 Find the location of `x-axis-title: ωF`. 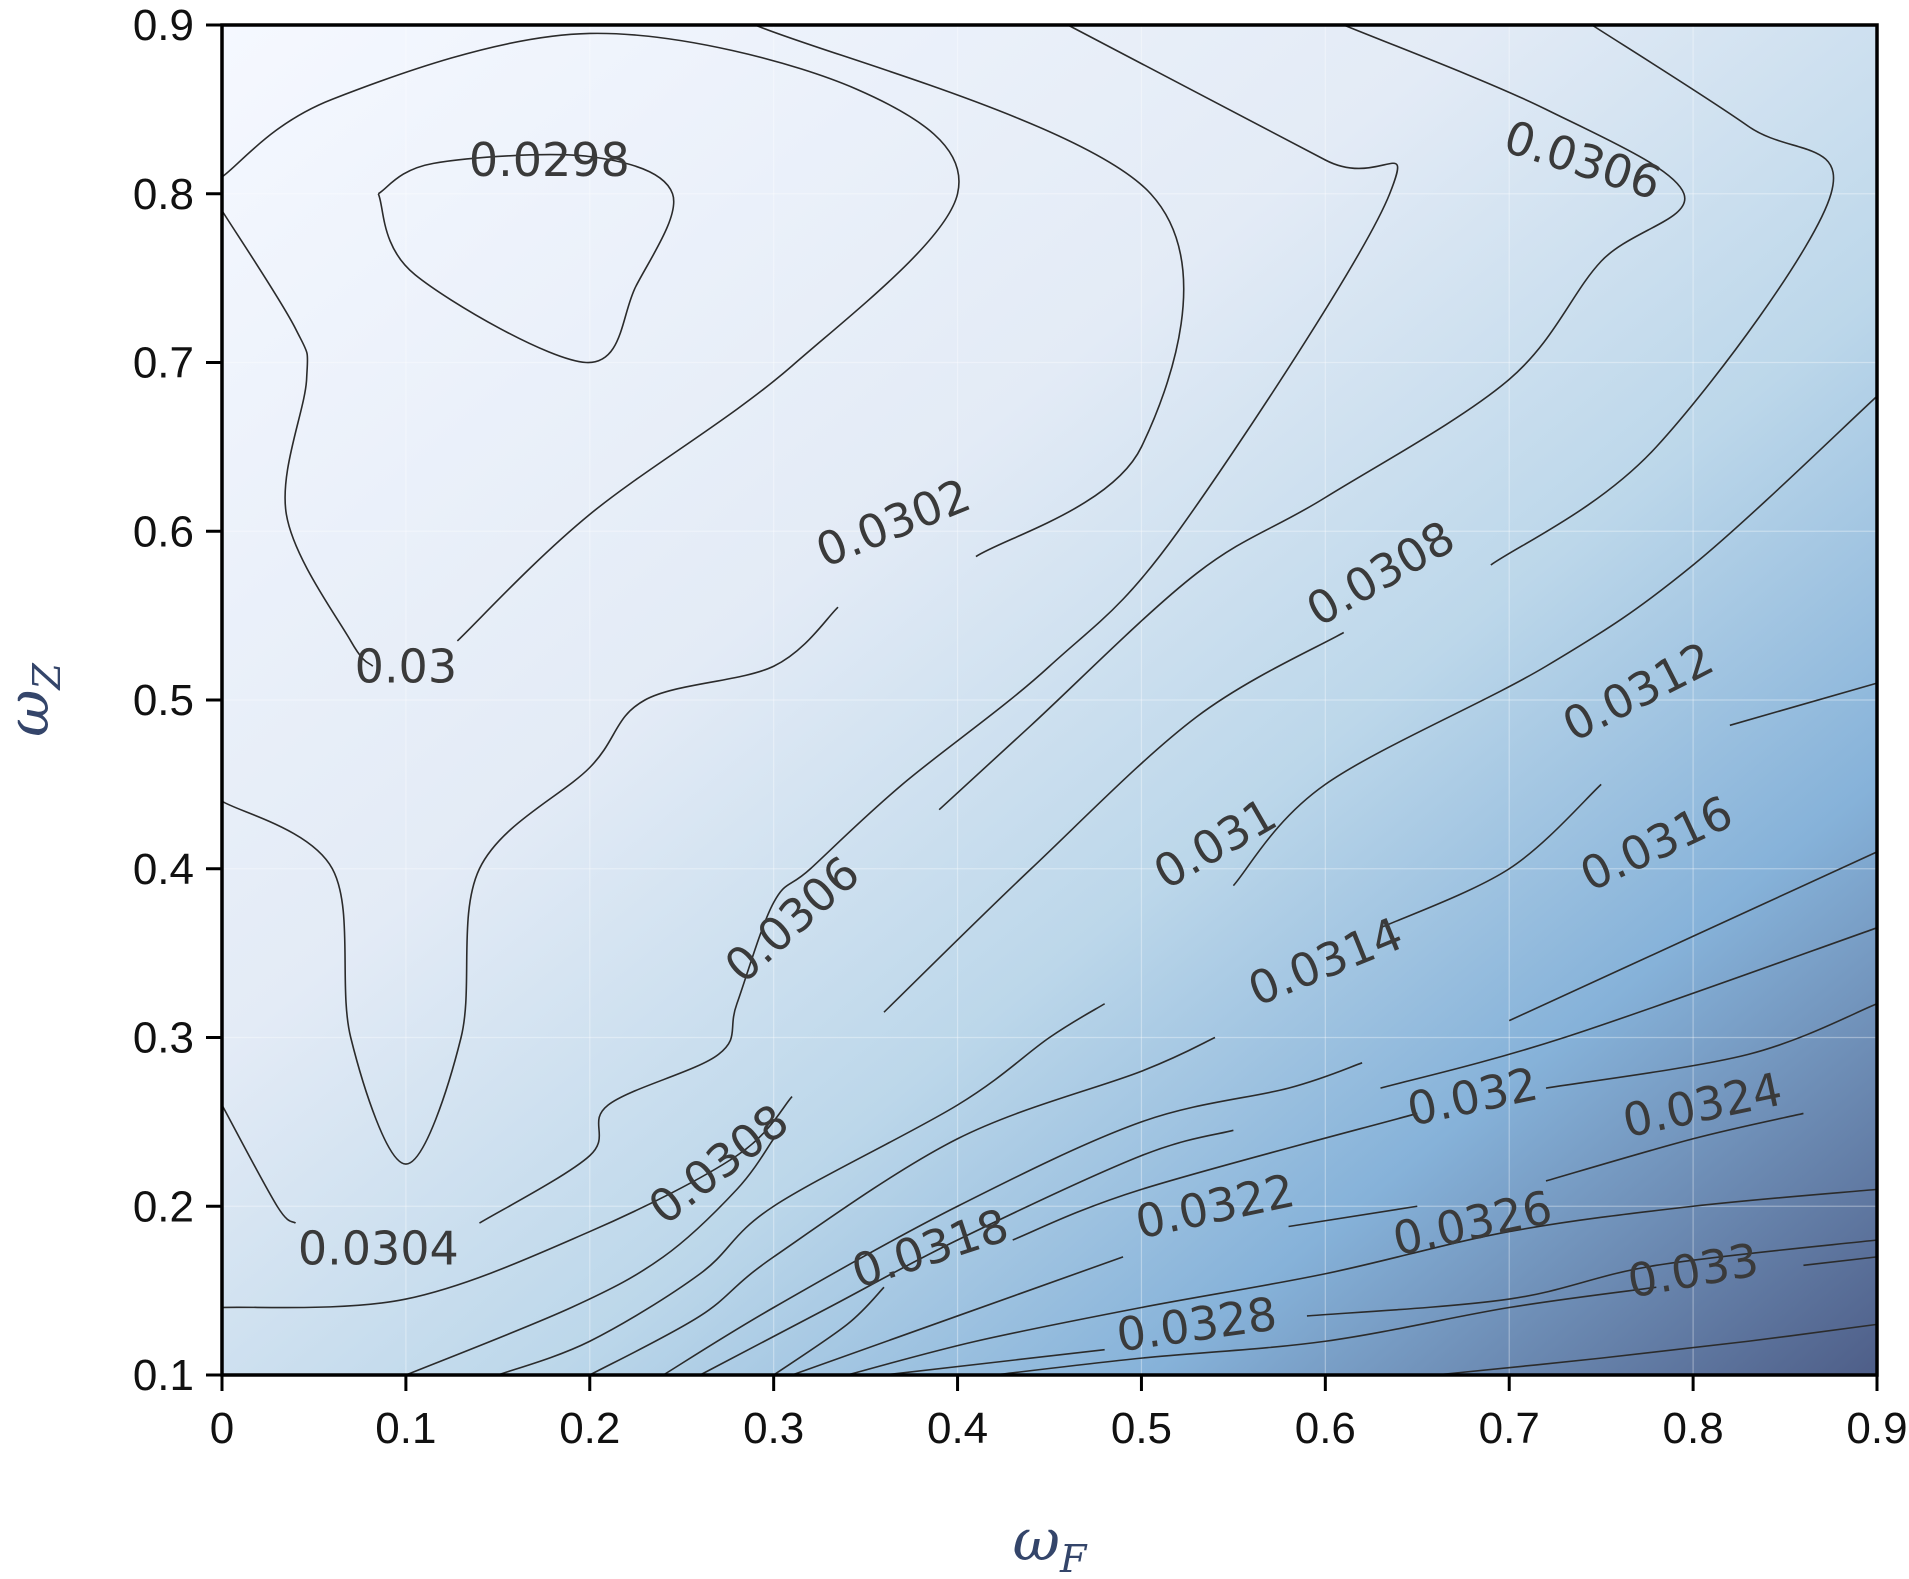

x-axis-title: ωF is located at coordinates (1050, 1542).